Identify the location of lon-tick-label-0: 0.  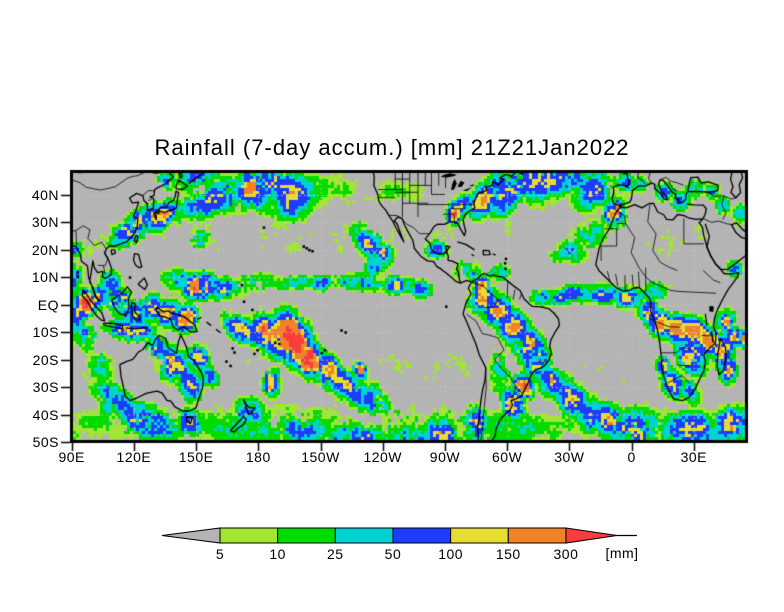
(631, 457).